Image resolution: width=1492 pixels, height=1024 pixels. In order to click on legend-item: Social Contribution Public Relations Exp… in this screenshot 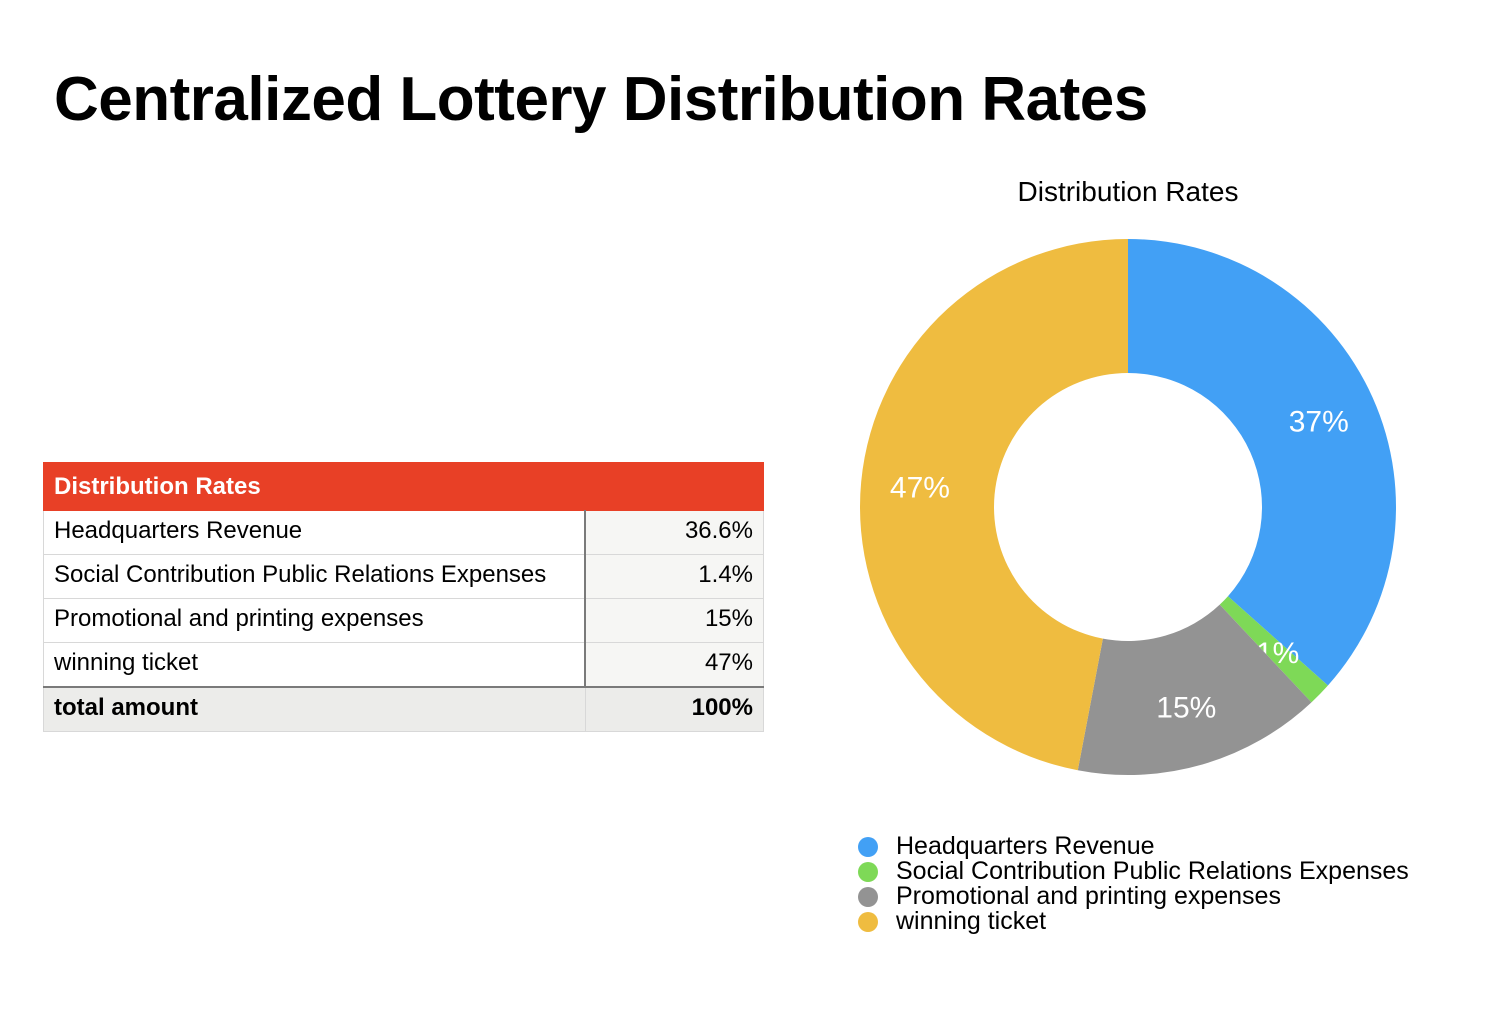, I will do `click(1133, 871)`.